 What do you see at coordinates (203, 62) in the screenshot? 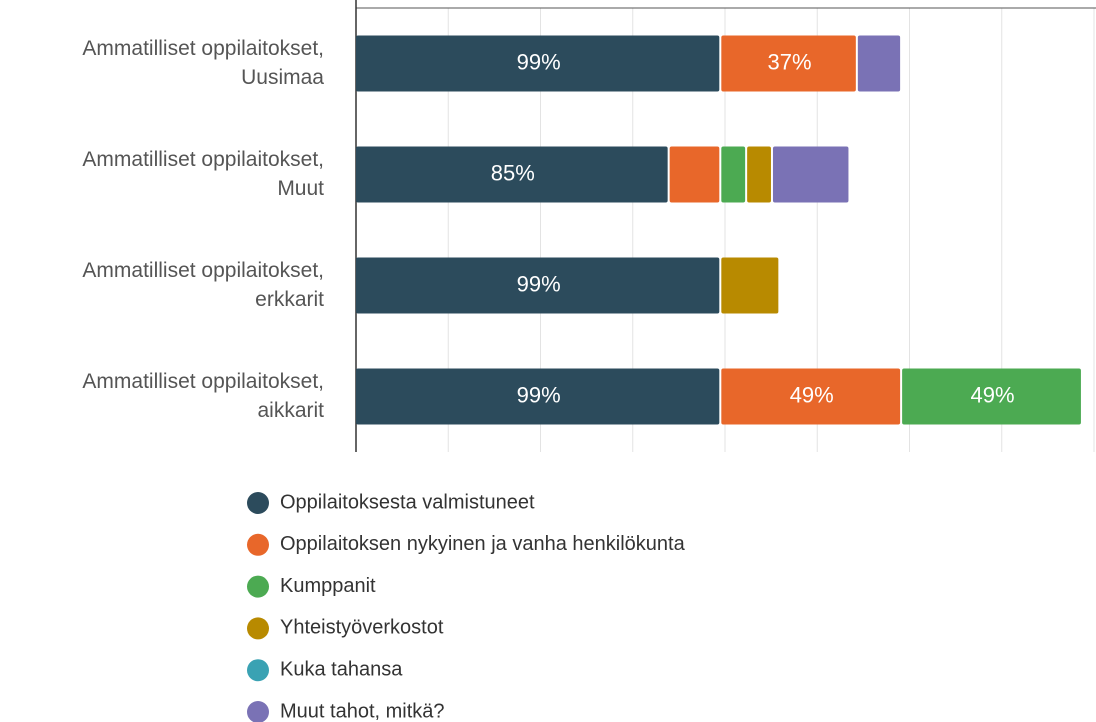
I see `category-label: Ammatilliset oppilaitokset, Uusimaa` at bounding box center [203, 62].